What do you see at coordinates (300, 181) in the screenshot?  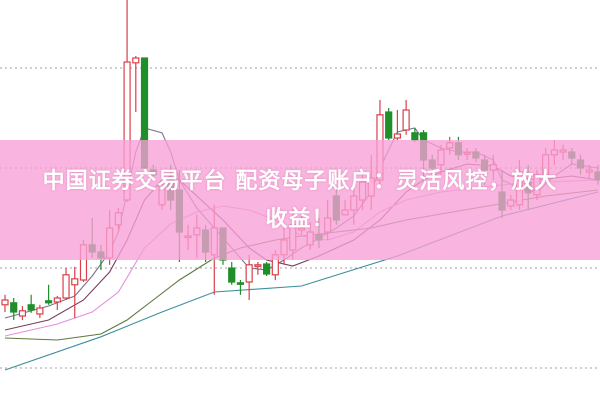 I see `banner-line-1: 中国证券交易平台 配资母子账户：灵活风控，放大` at bounding box center [300, 181].